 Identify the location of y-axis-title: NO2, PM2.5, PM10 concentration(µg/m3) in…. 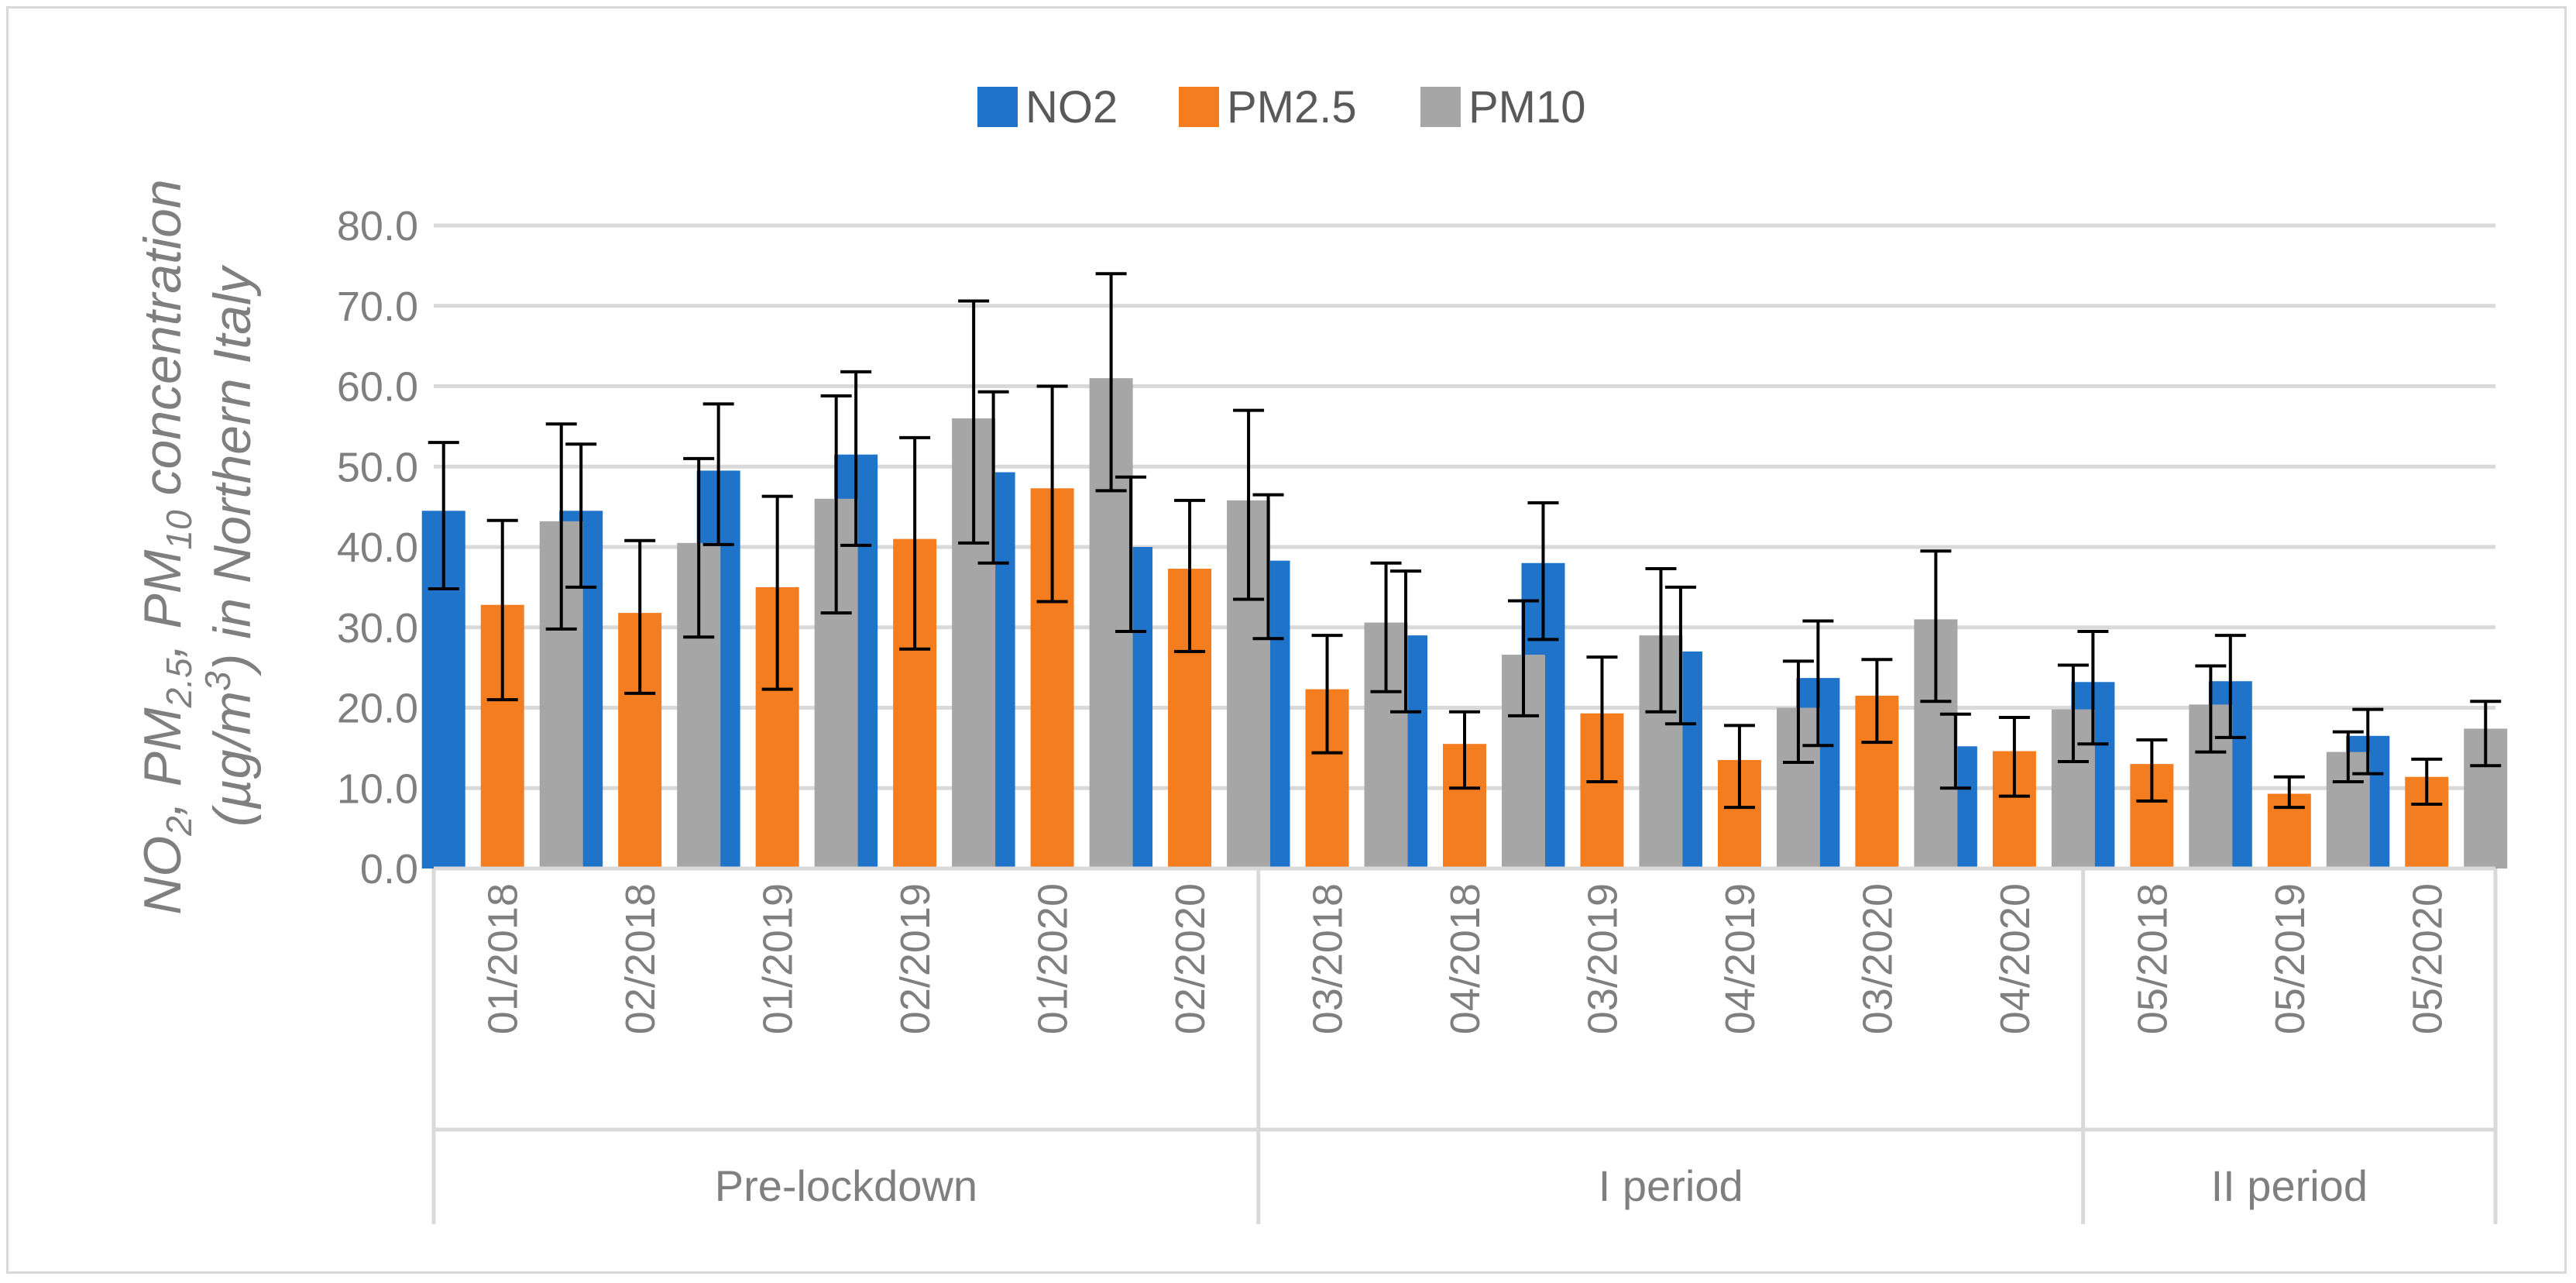
(197, 546).